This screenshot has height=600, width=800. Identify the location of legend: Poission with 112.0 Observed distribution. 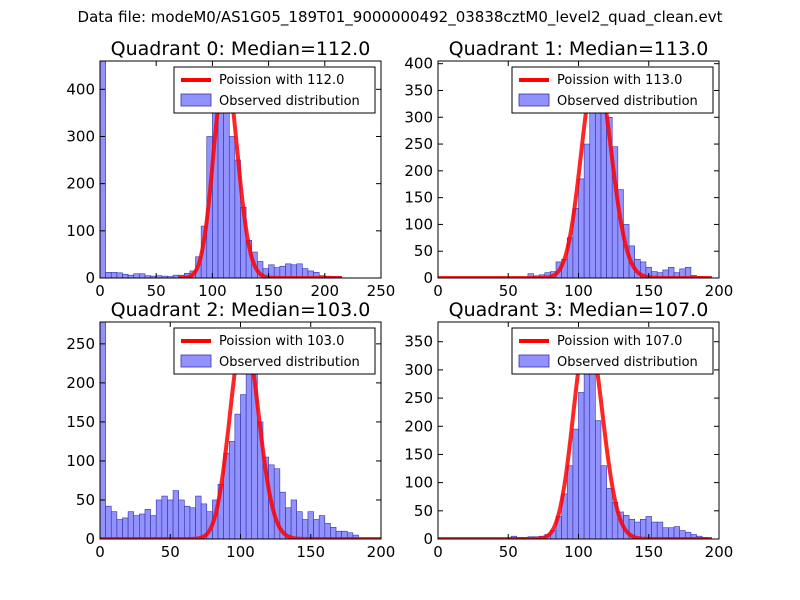
(274, 90).